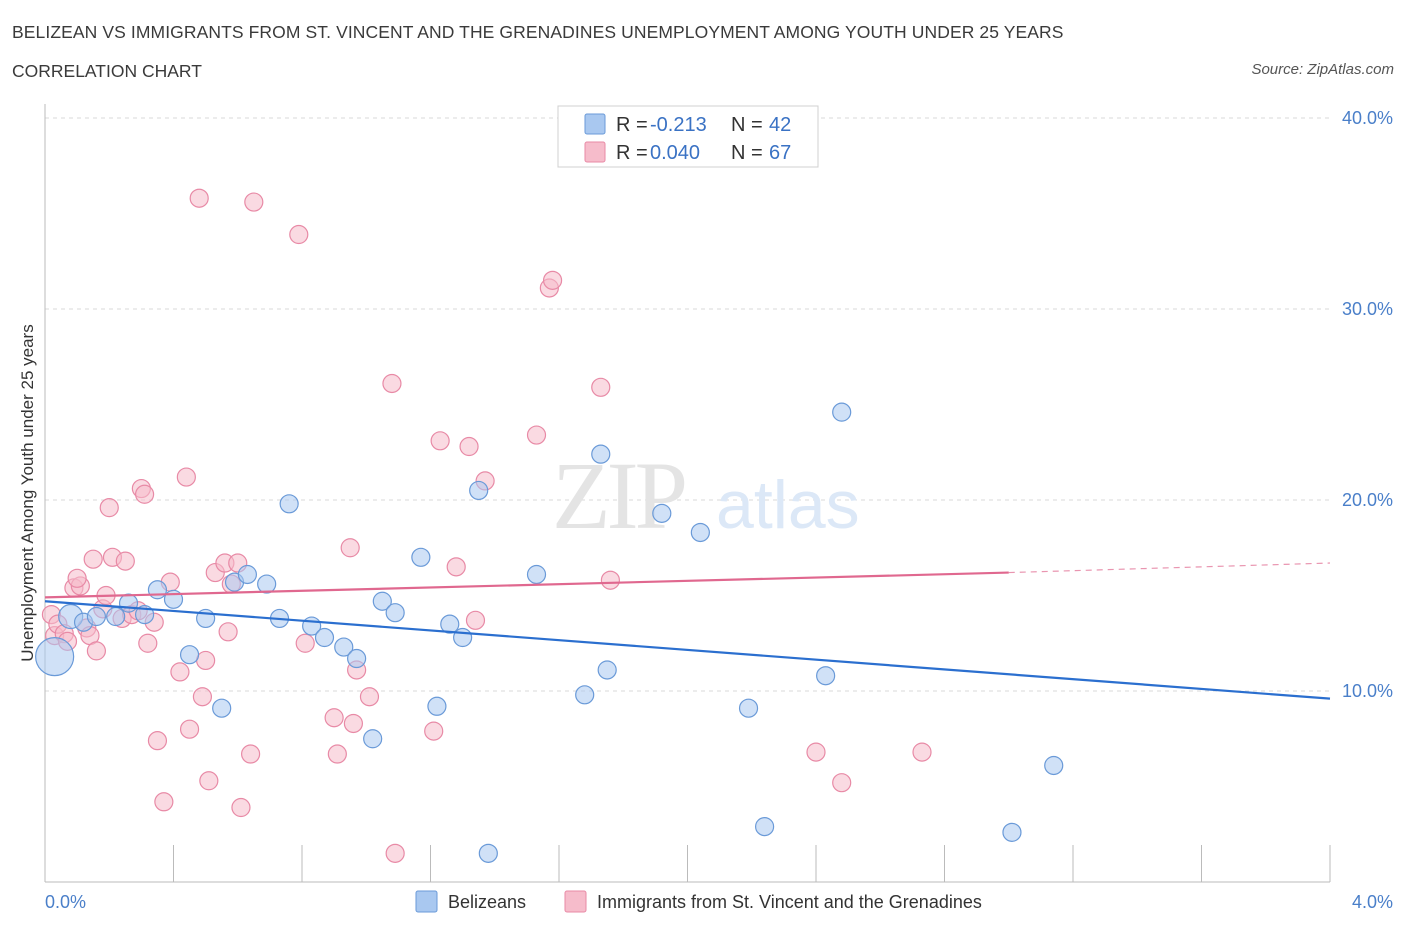 The image size is (1406, 930). Describe the element at coordinates (1367, 309) in the screenshot. I see `y-tick-label-2: 30.0%` at that location.